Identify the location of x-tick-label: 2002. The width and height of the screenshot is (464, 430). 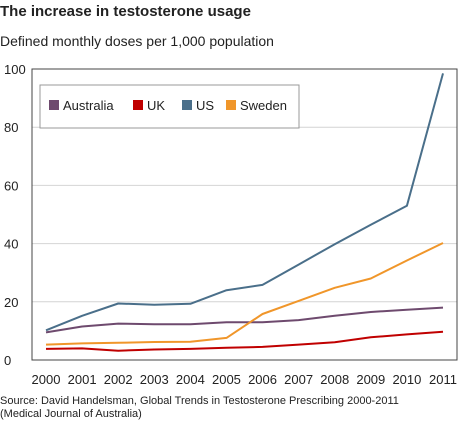
(118, 379).